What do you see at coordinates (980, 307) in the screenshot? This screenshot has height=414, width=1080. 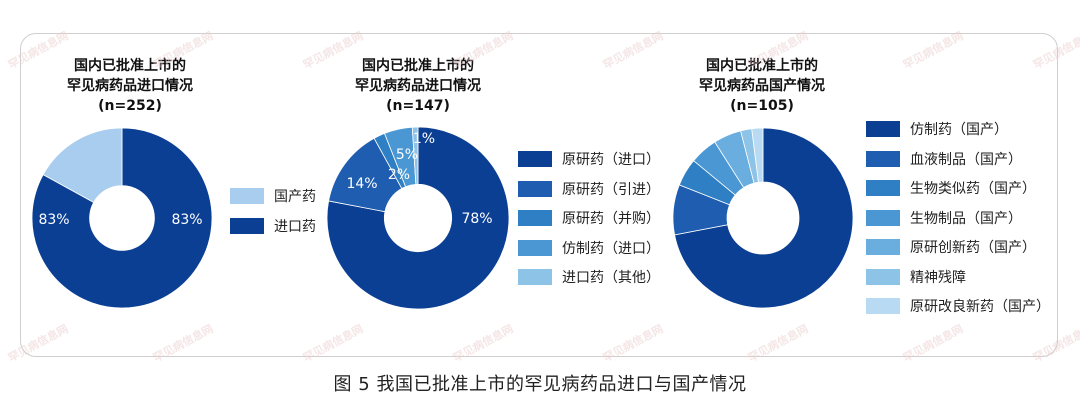 I see `legend-label: 原研改良新药（国产）` at bounding box center [980, 307].